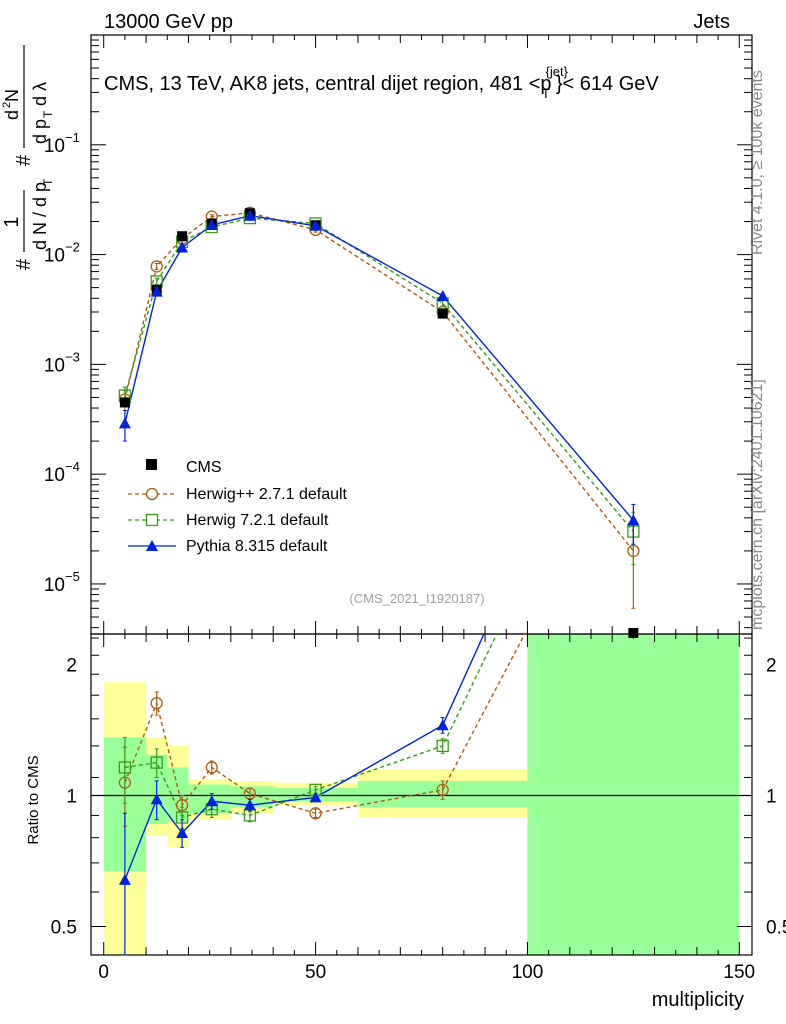 Image resolution: width=786 pixels, height=1024 pixels. I want to click on svg-text: d, so click(12, 115).